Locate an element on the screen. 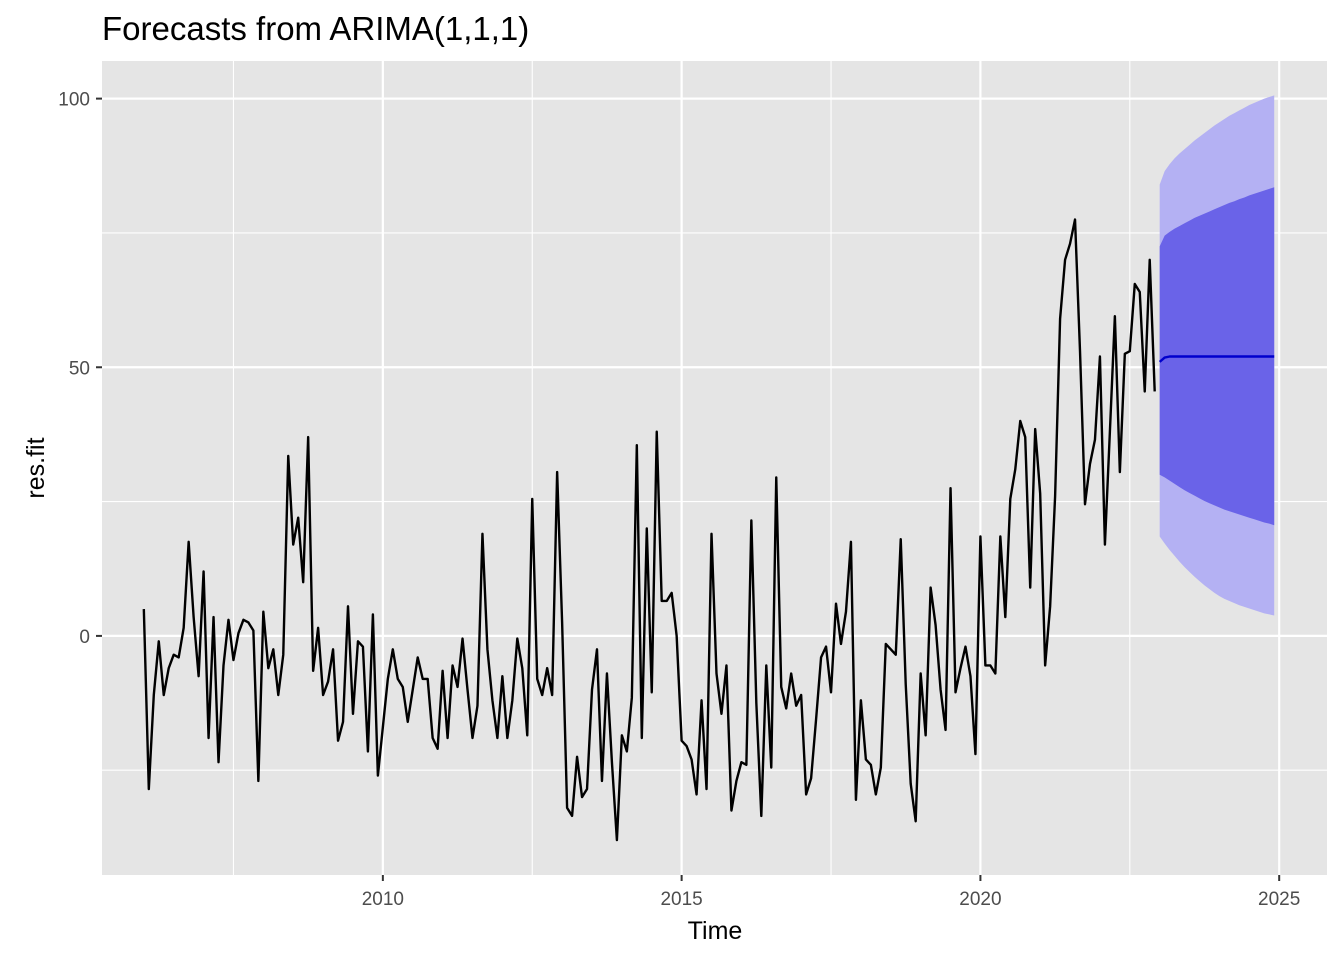 Image resolution: width=1344 pixels, height=960 pixels. x-tick-label: 2015 is located at coordinates (681, 899).